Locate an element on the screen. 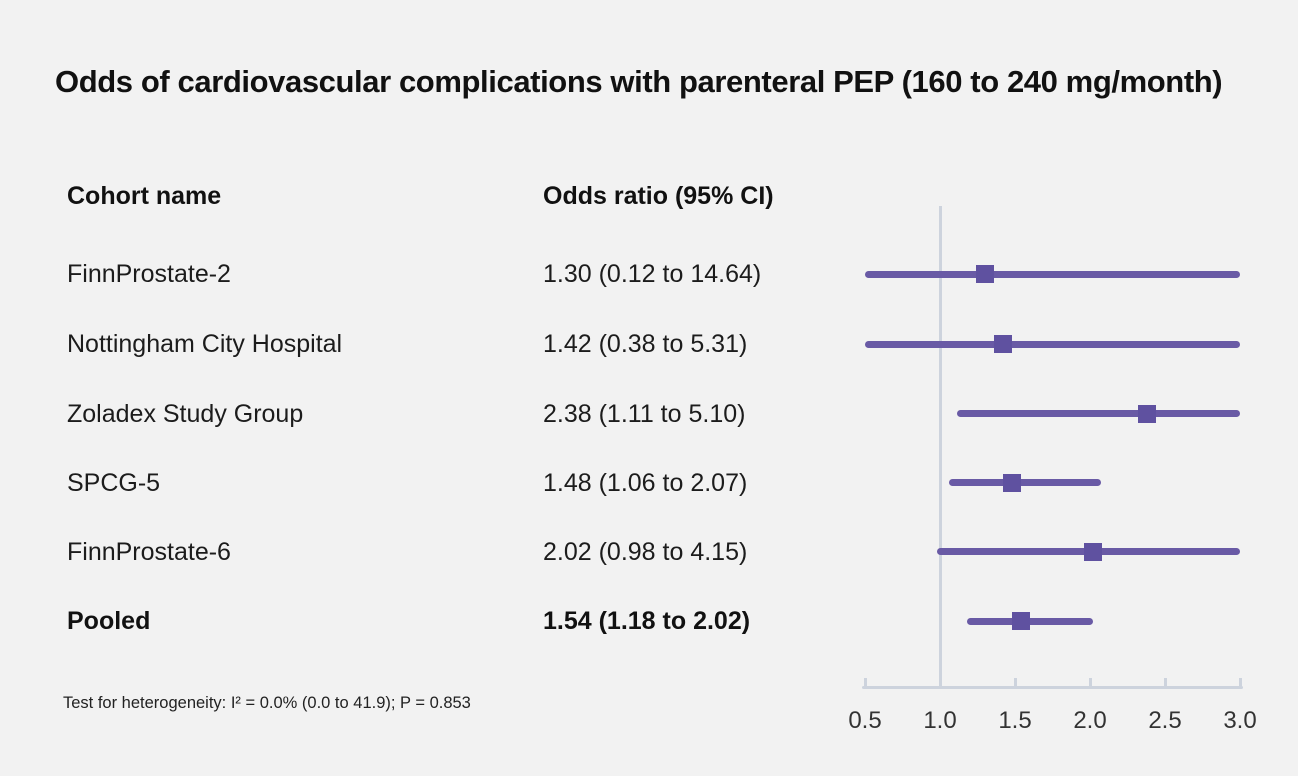 The height and width of the screenshot is (776, 1298). table-row: Zoladex Study Group 2.38 (1.11 to 5.10) is located at coordinates (467, 414).